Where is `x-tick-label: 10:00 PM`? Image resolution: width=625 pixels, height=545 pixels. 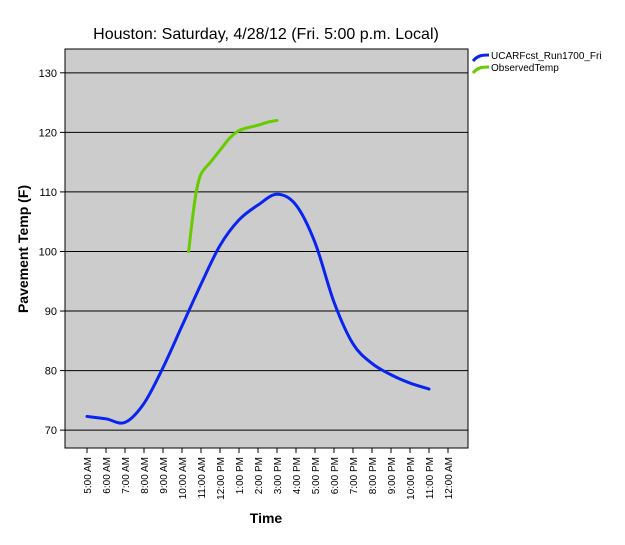 x-tick-label: 10:00 PM is located at coordinates (411, 478).